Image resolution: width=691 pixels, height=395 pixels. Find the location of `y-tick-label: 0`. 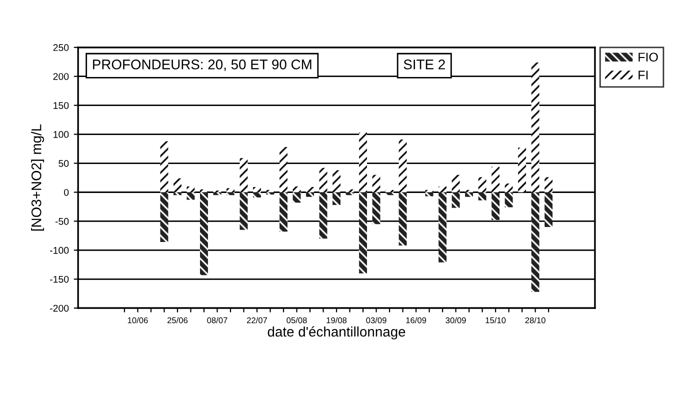

y-tick-label: 0 is located at coordinates (66, 192).